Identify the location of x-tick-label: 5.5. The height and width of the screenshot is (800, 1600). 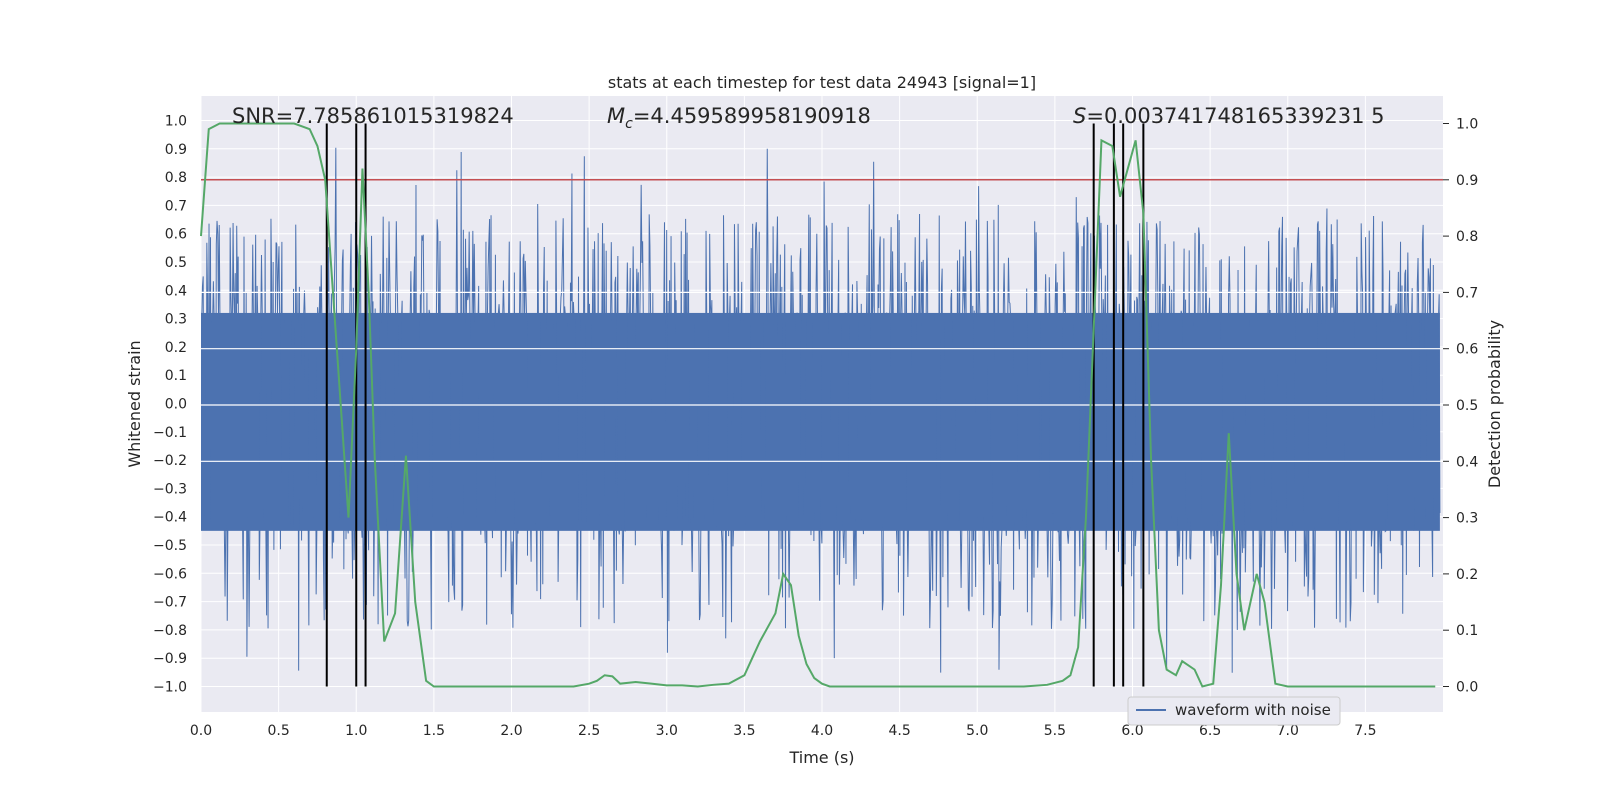
(1055, 731).